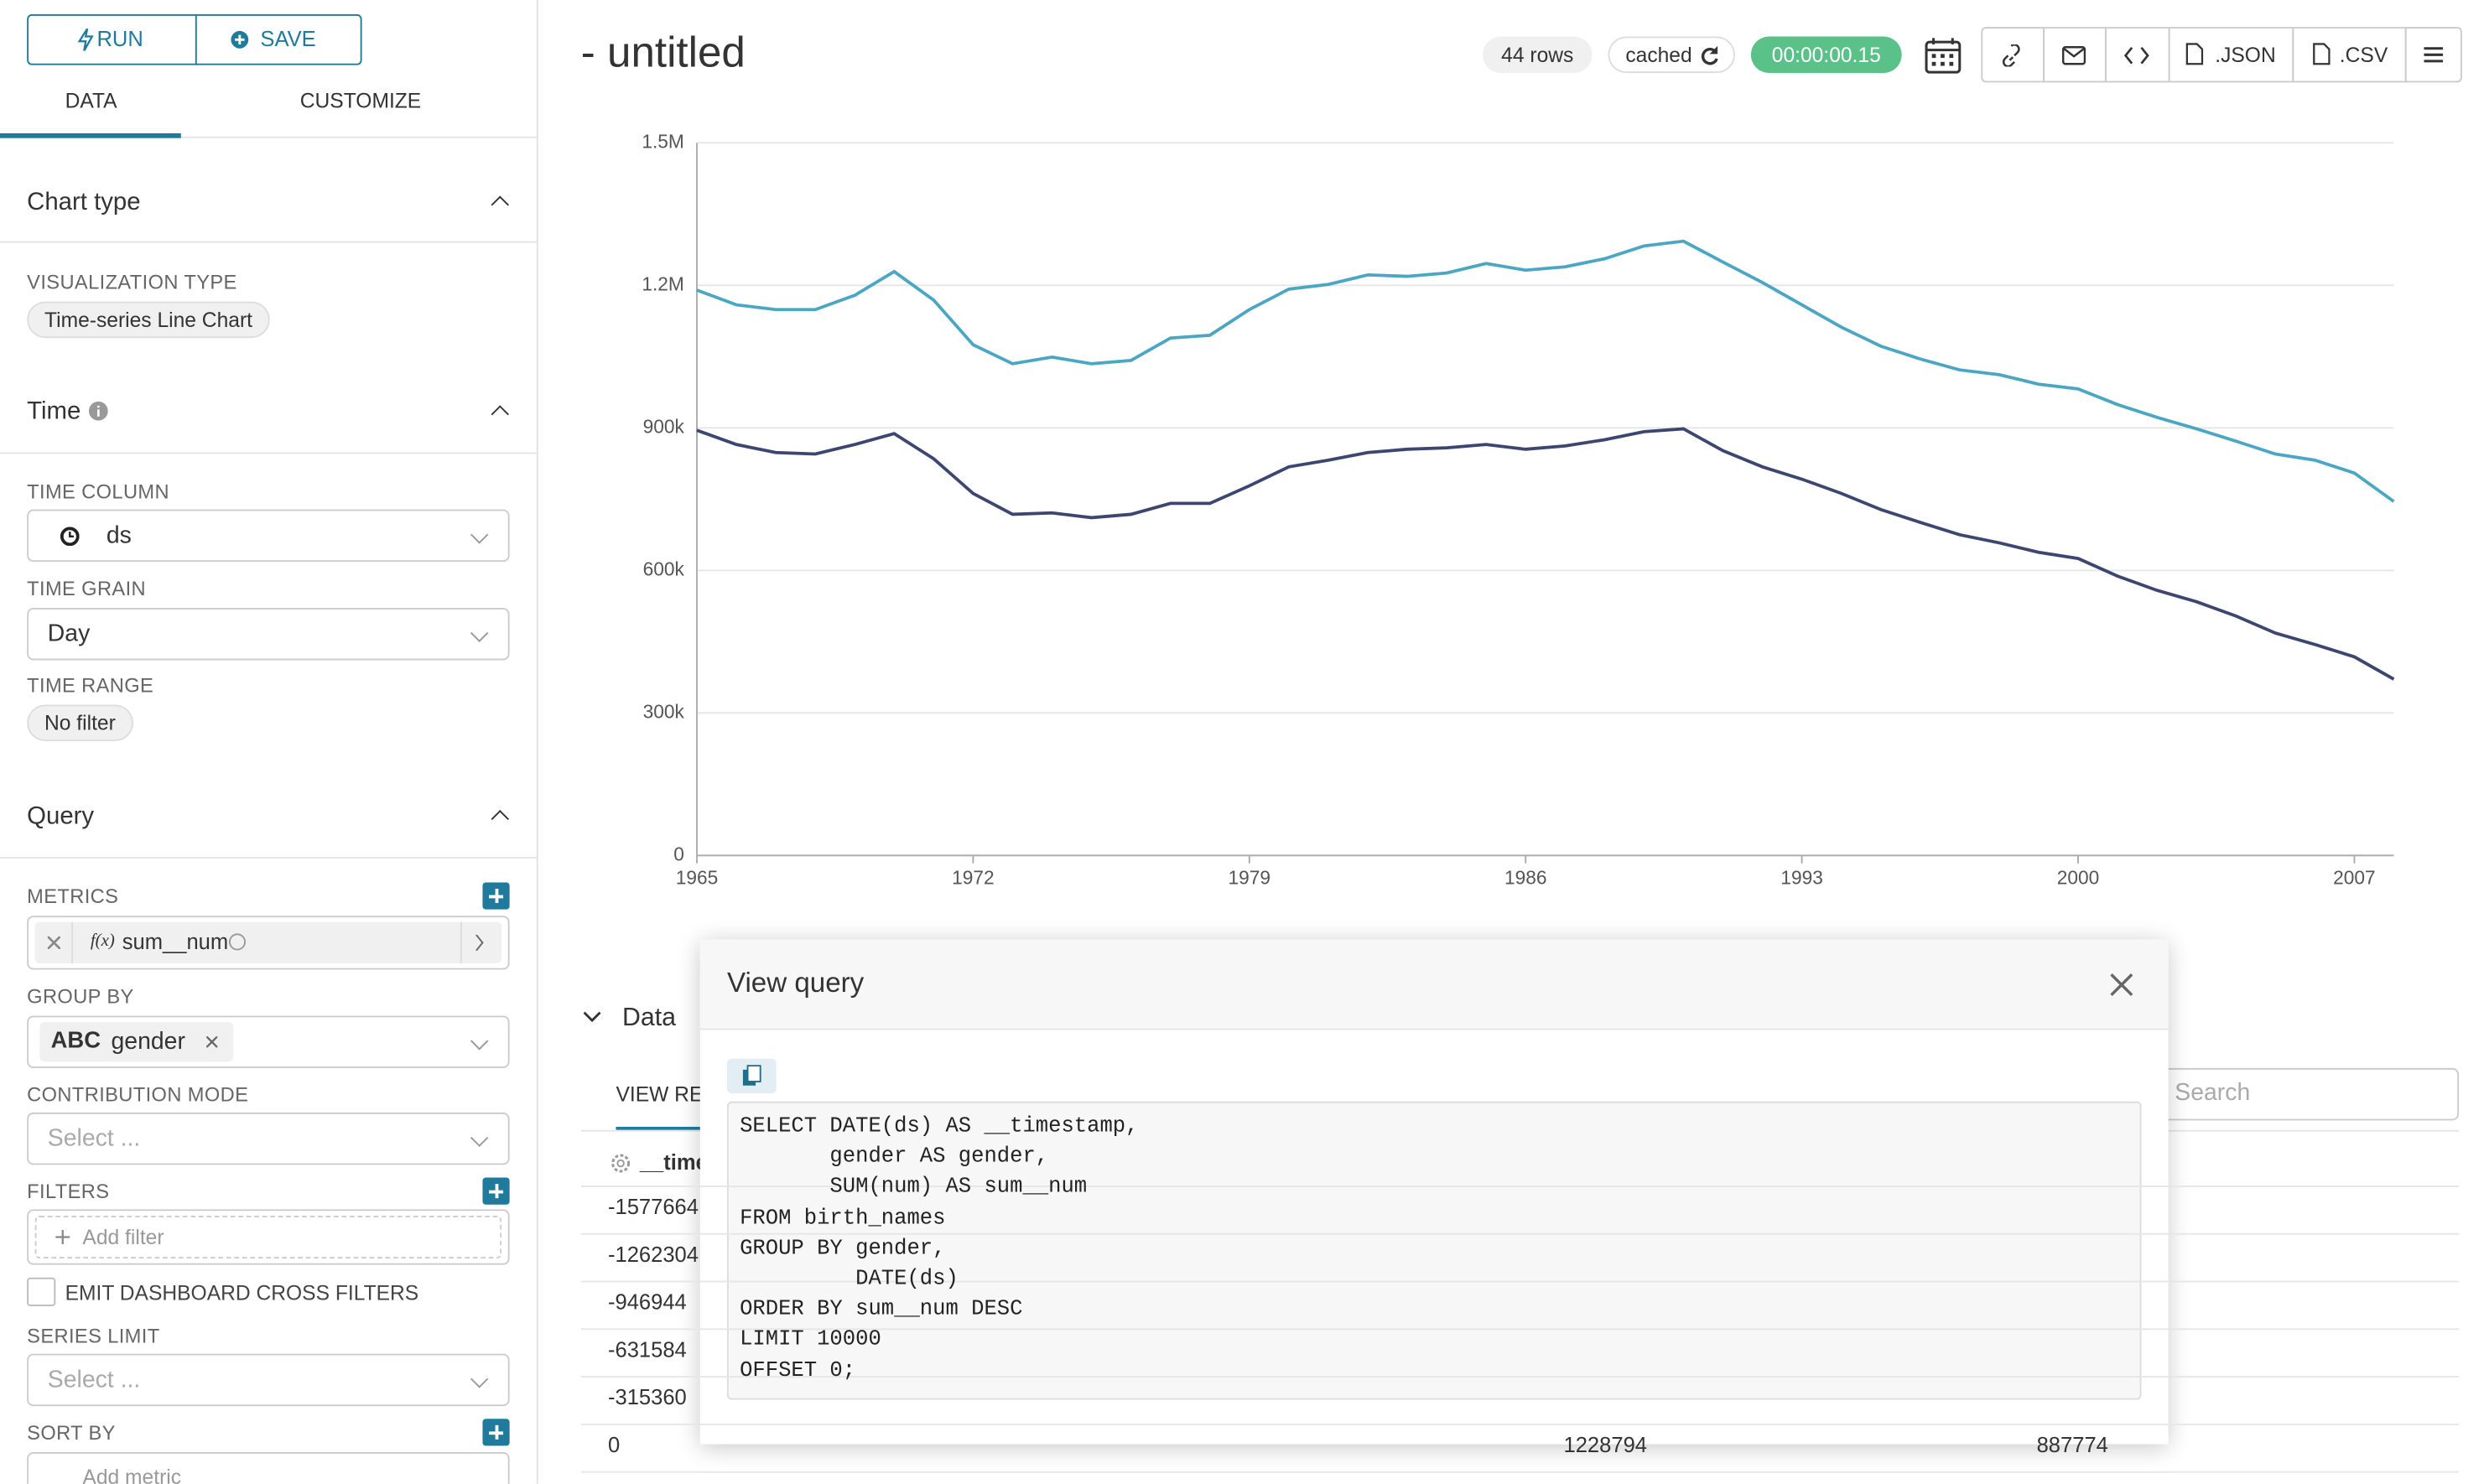  Describe the element at coordinates (80, 722) in the screenshot. I see `time-range: No filter` at that location.